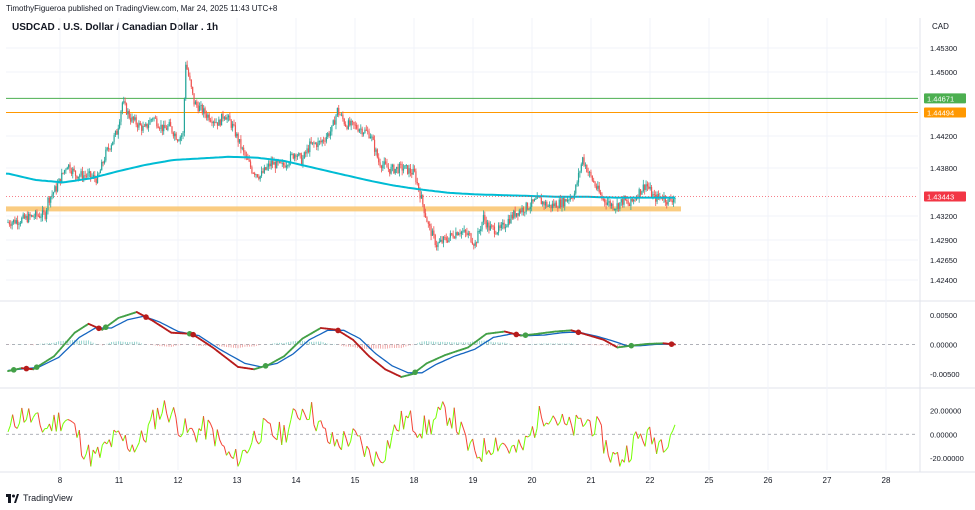 The height and width of the screenshot is (510, 975). Describe the element at coordinates (945, 112) in the screenshot. I see `level-price-tag` at that location.